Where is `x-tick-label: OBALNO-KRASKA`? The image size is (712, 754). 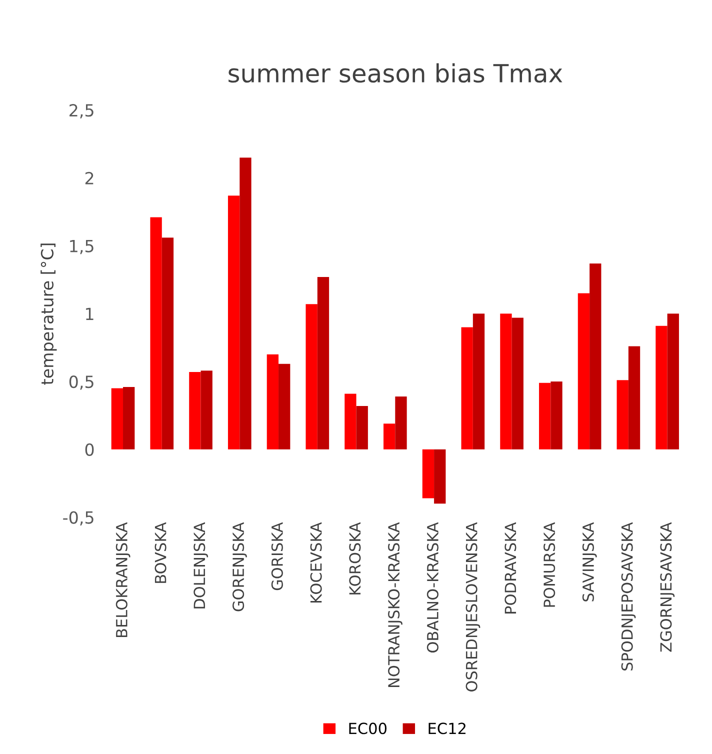 x-tick-label: OBALNO-KRASKA is located at coordinates (432, 587).